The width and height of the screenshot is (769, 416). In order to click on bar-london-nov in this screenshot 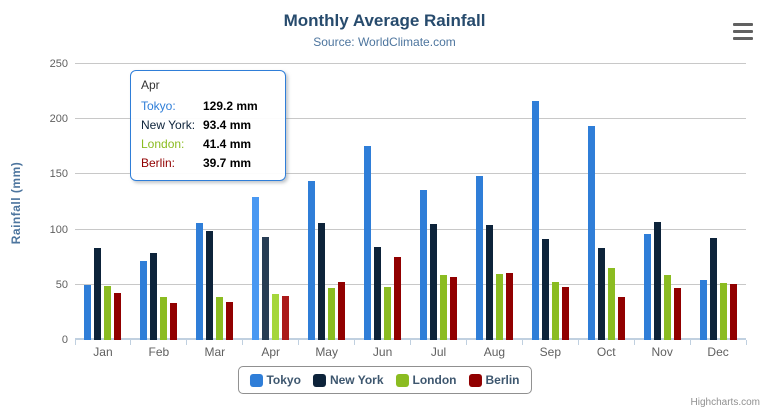, I will do `click(667, 307)`.